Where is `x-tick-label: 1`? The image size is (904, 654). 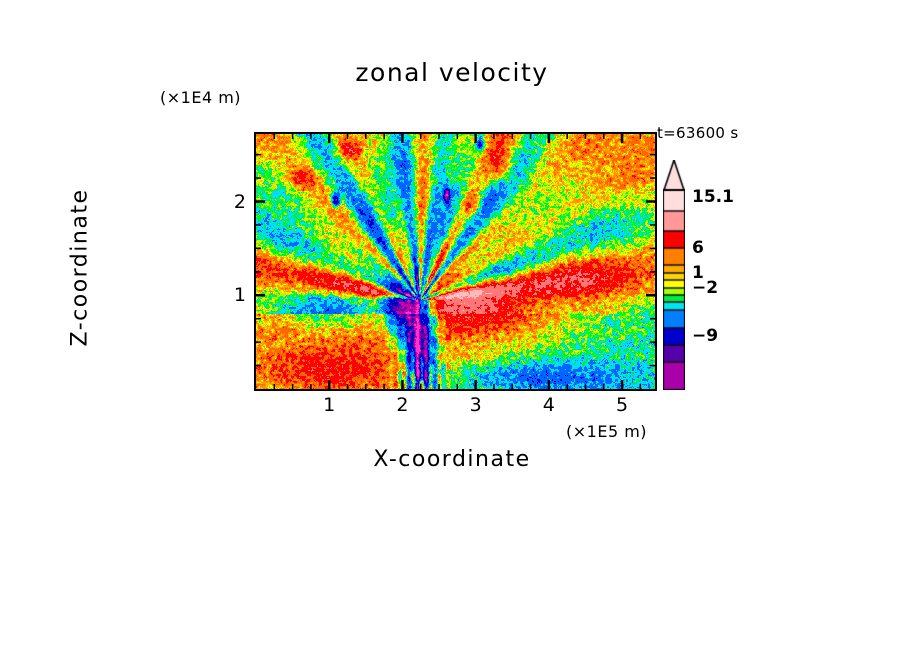
x-tick-label: 1 is located at coordinates (329, 405).